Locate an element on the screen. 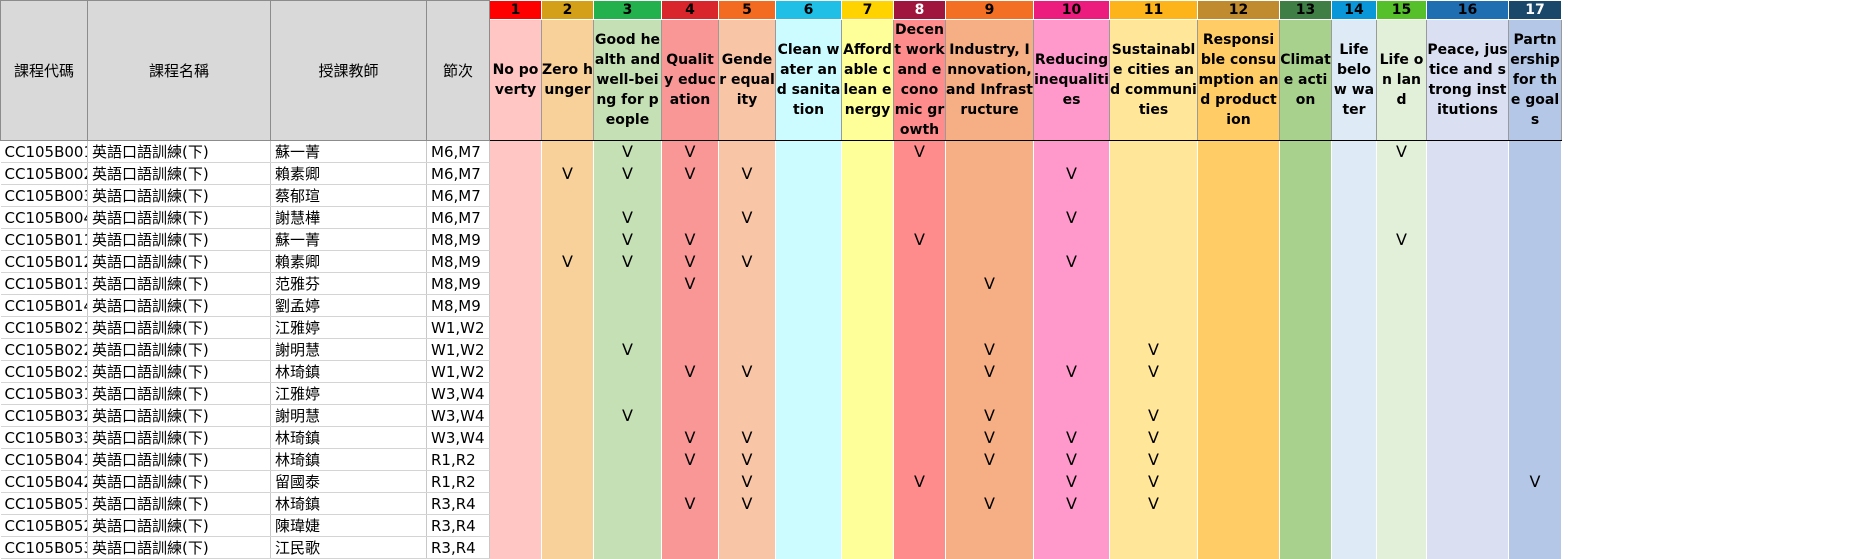 The width and height of the screenshot is (1868, 559). header-period: 節次 is located at coordinates (458, 70).